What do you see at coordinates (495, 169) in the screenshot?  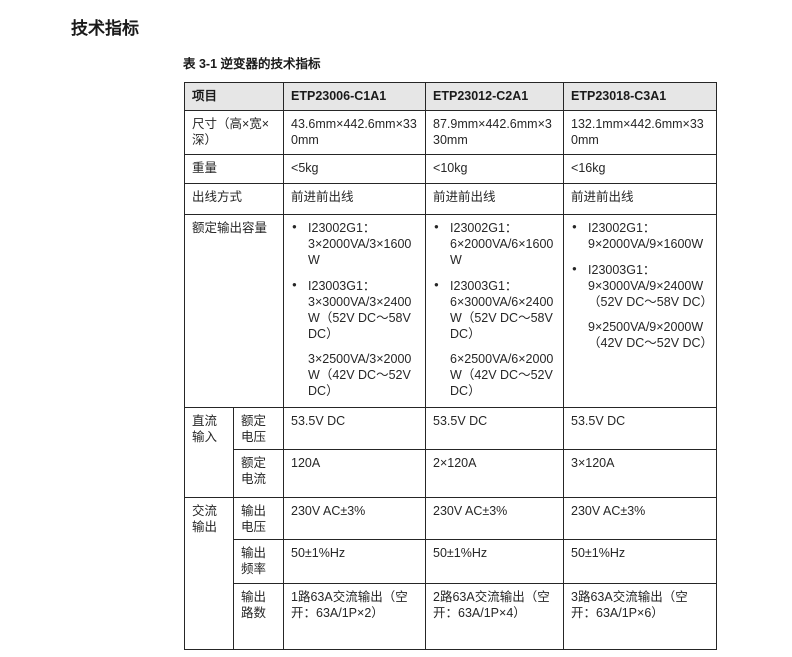 I see `cell-weight-2: <10kg` at bounding box center [495, 169].